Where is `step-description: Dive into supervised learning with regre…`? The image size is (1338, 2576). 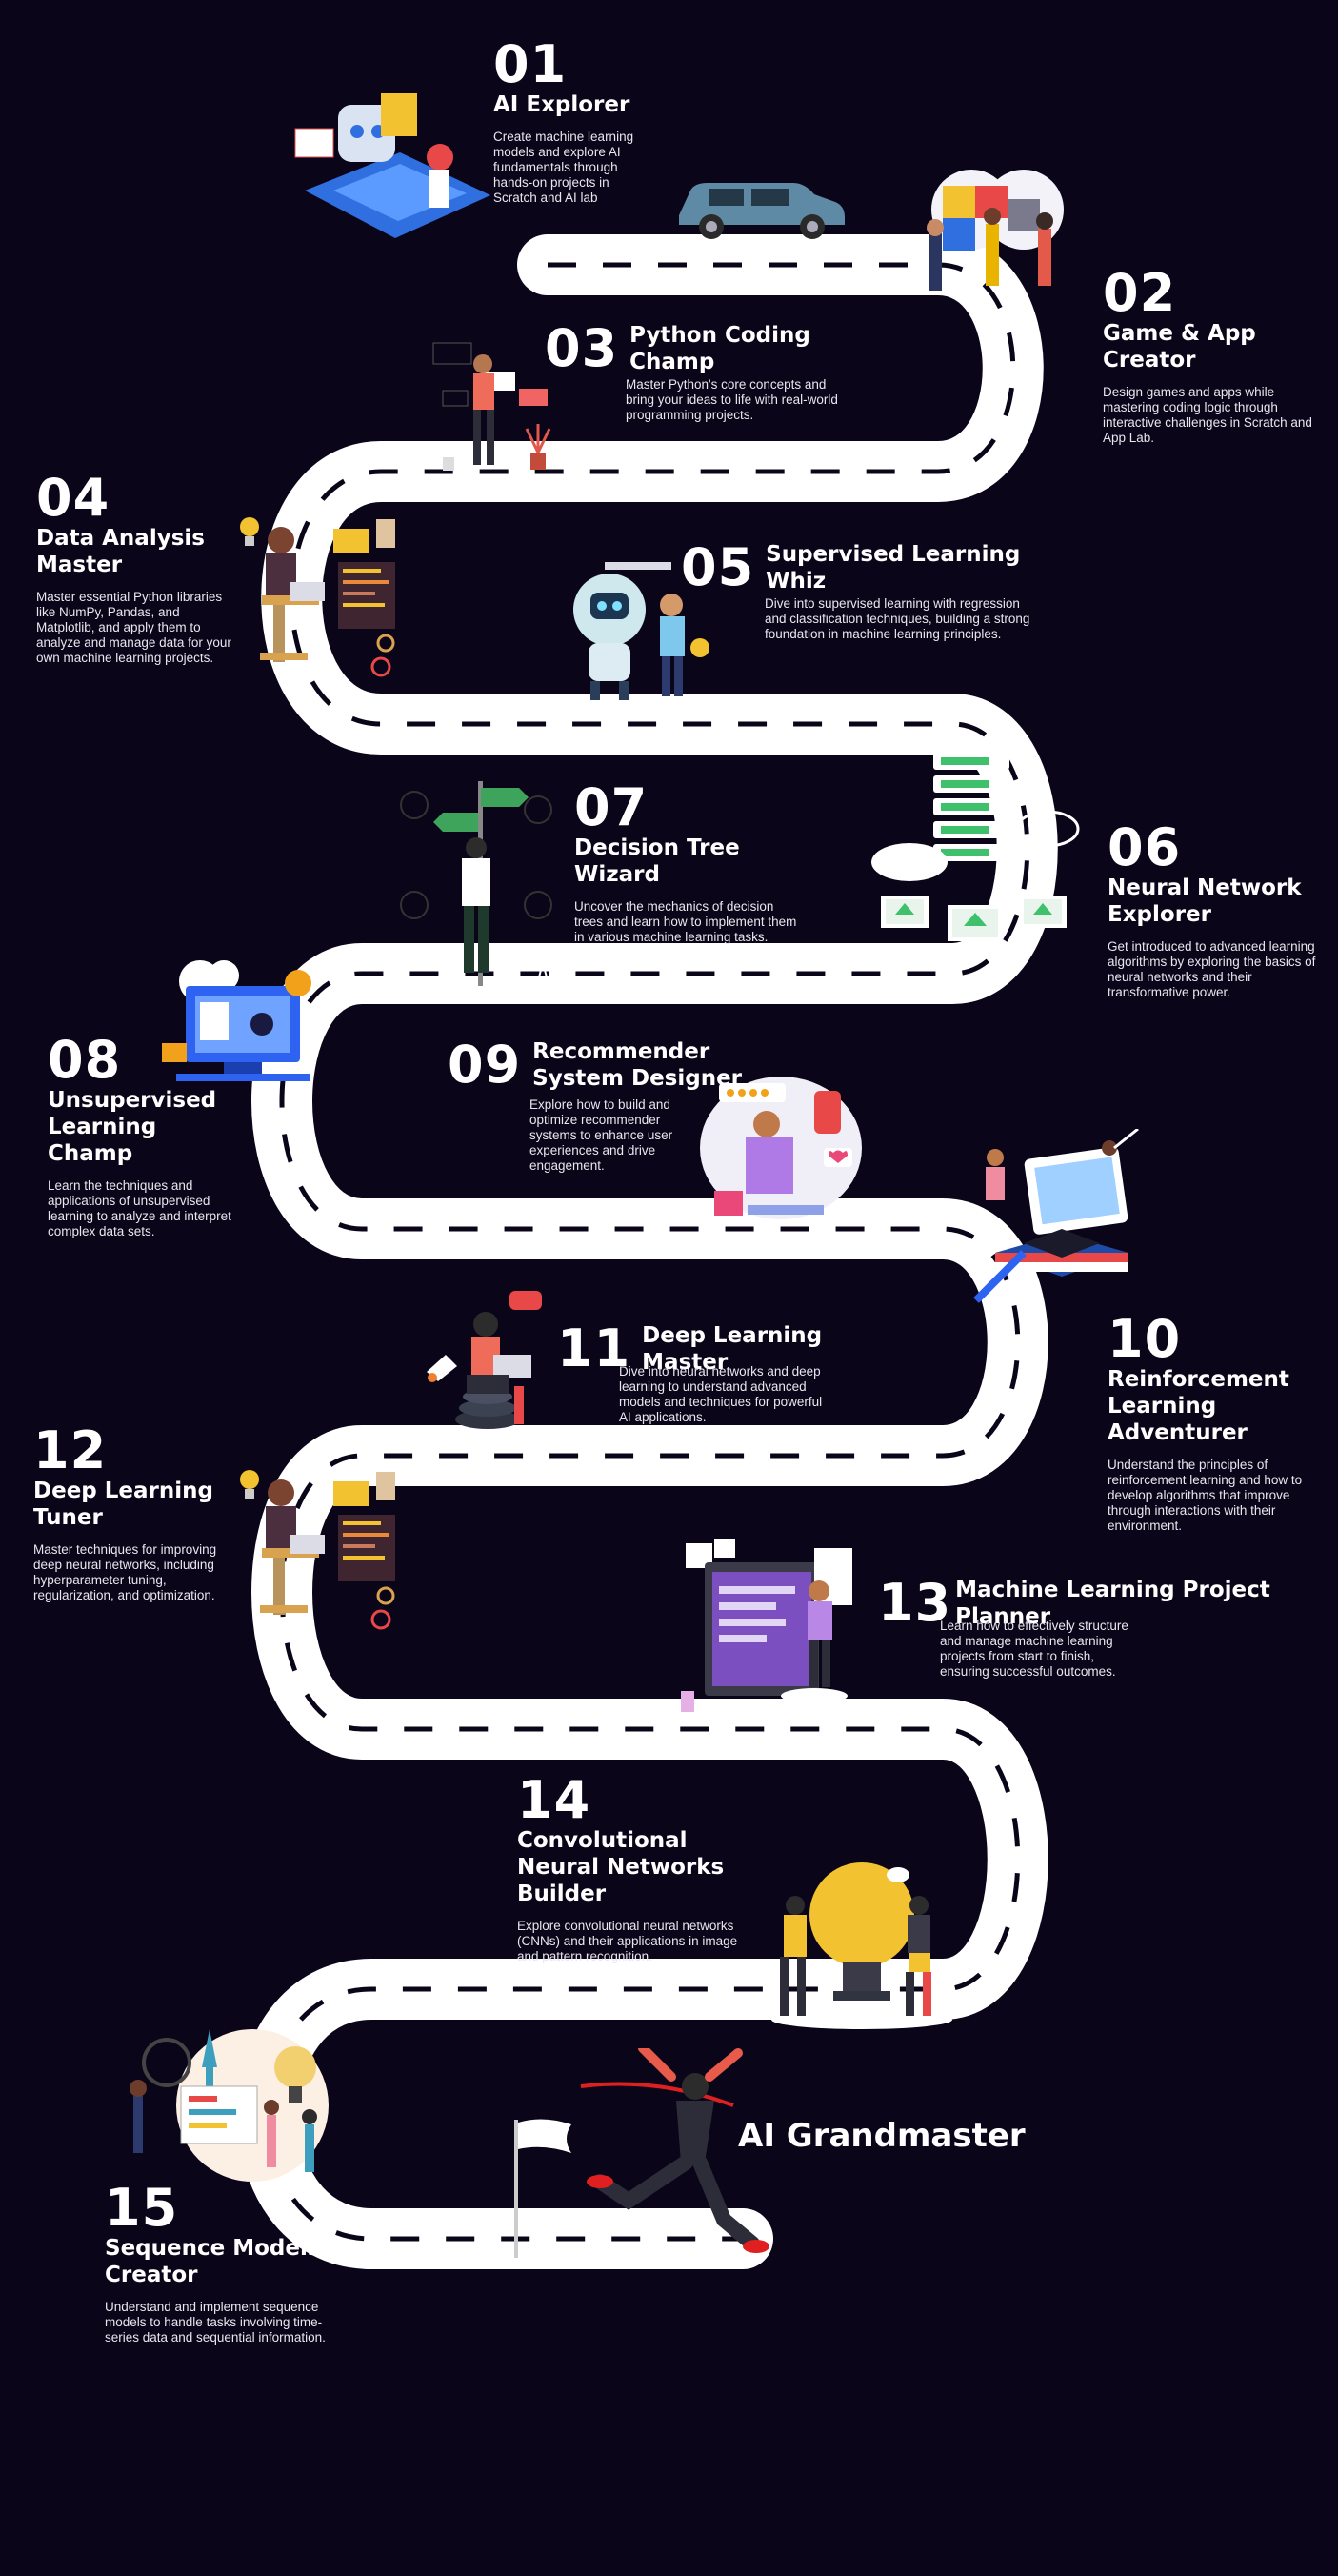
step-description: Dive into supervised learning with regre… is located at coordinates (897, 618).